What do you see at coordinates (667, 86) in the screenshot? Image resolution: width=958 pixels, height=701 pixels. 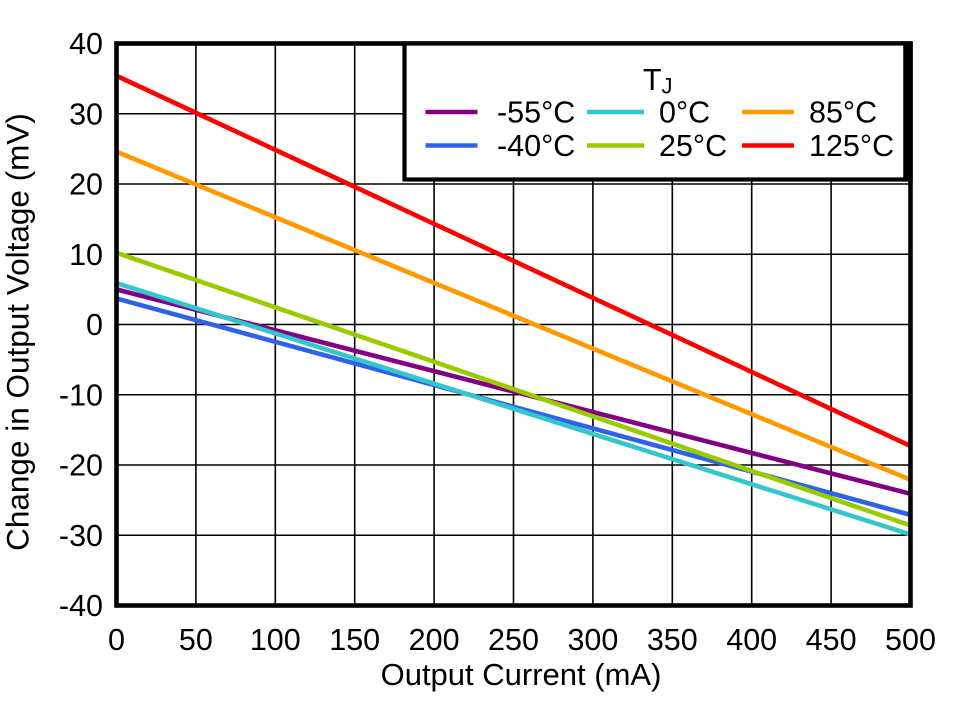 I see `svg-text: J` at bounding box center [667, 86].